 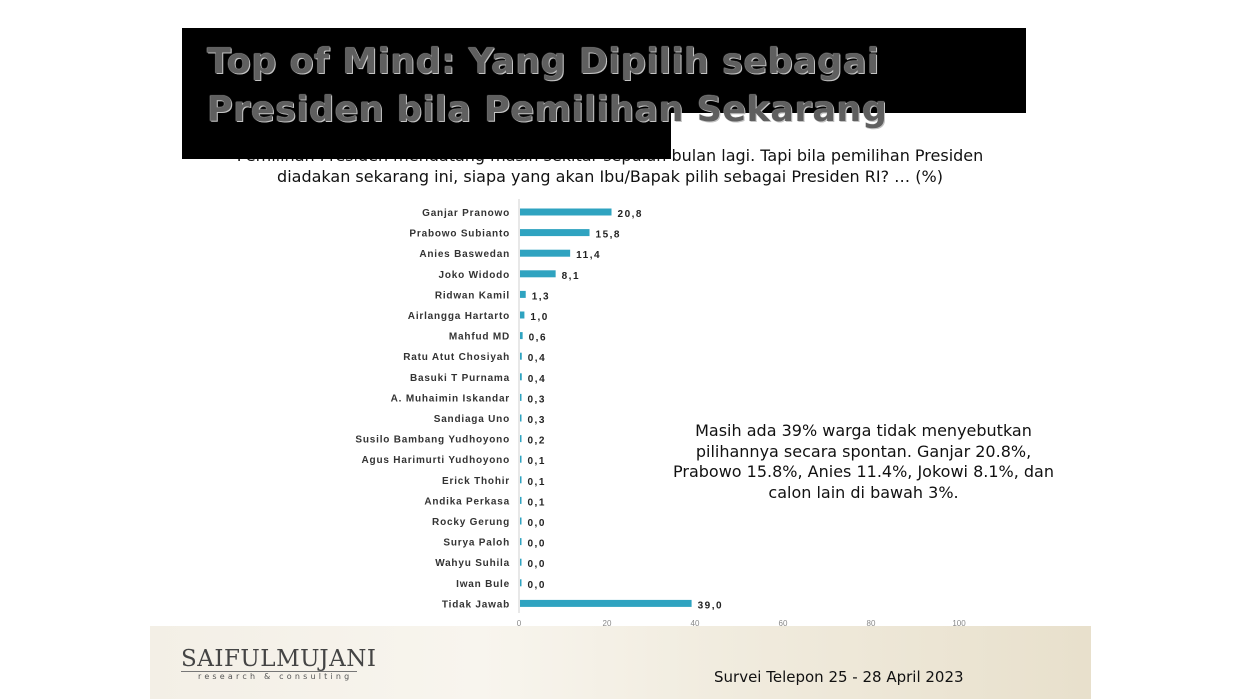 I want to click on value-label: 20,8, so click(x=630, y=214).